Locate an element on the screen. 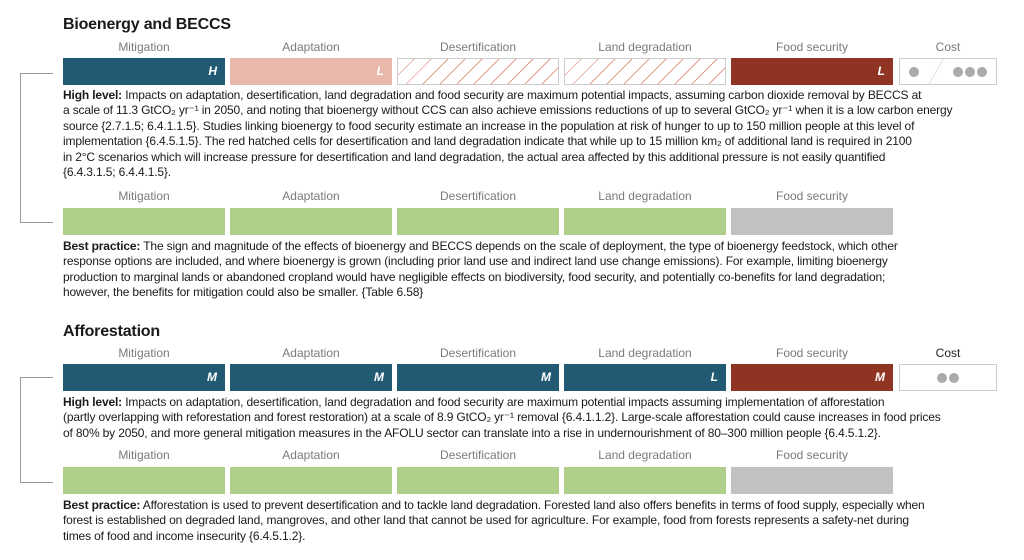 The width and height of the screenshot is (1024, 560). cell-desertification: M is located at coordinates (478, 377).